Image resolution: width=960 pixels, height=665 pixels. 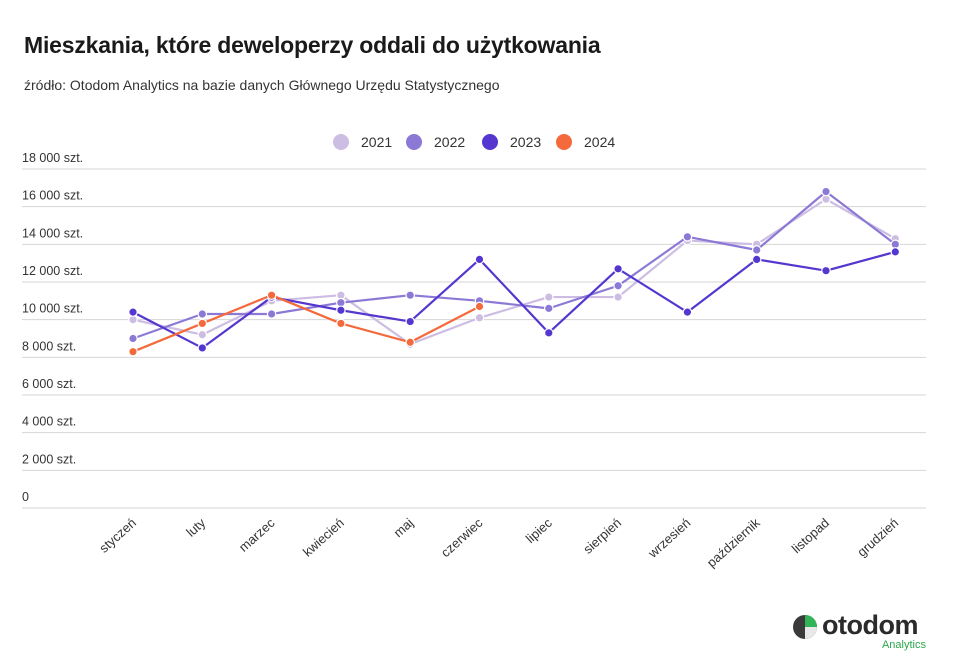 What do you see at coordinates (462, 537) in the screenshot?
I see `x-tick-label: czerwiec` at bounding box center [462, 537].